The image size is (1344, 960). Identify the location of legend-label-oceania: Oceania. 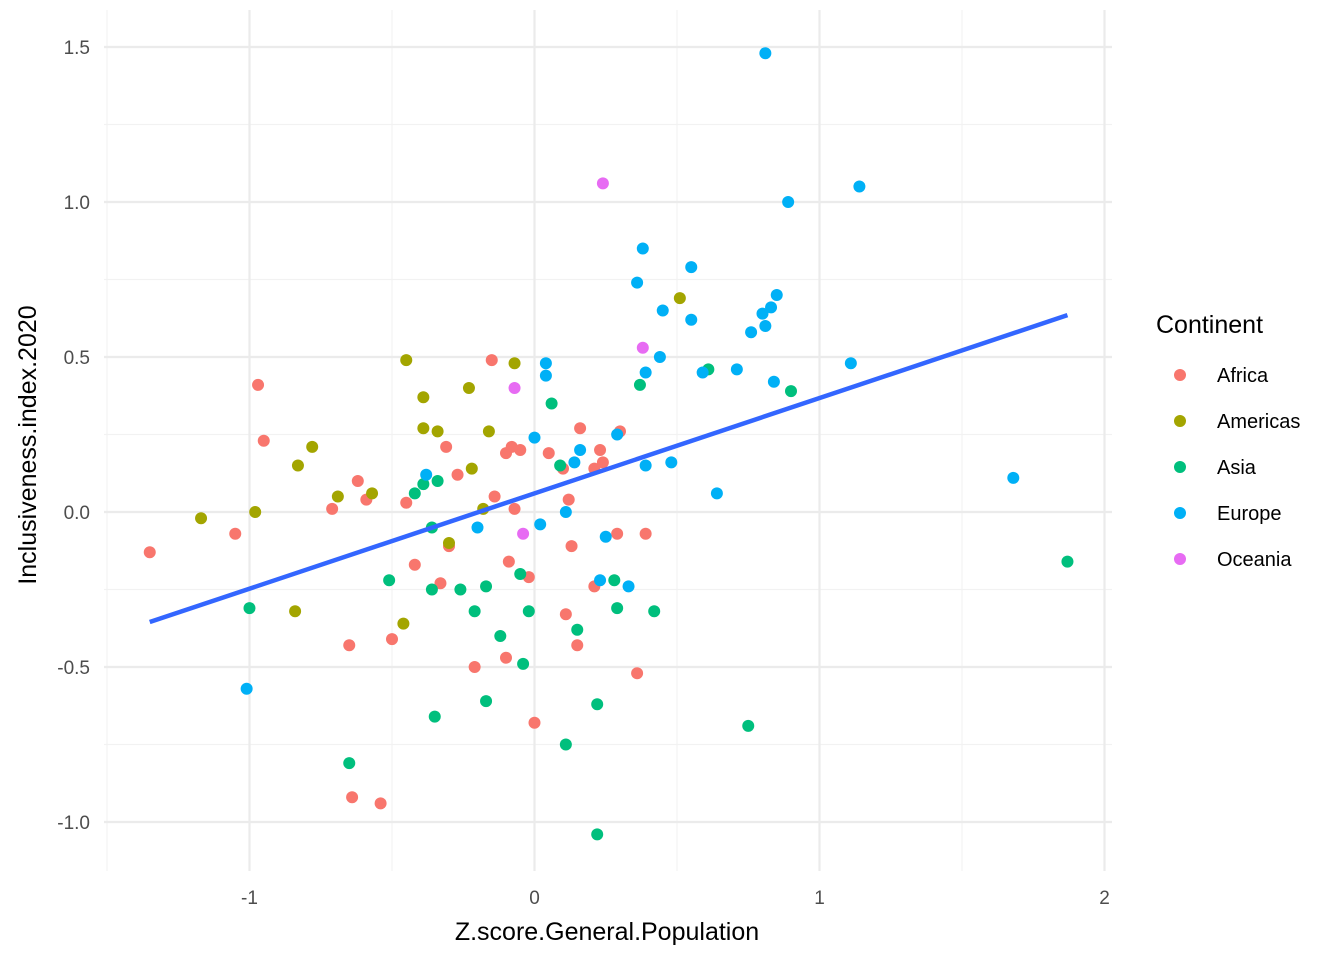
(1254, 560).